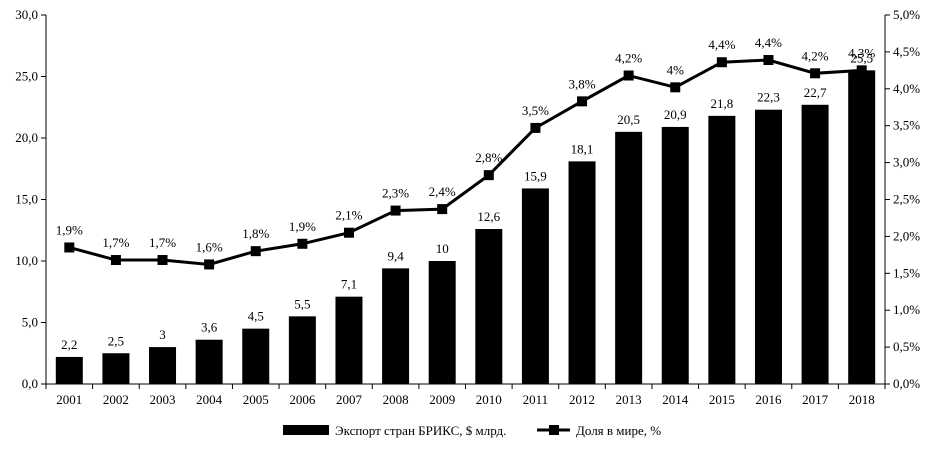 The image size is (941, 451). Describe the element at coordinates (861, 57) in the screenshot. I see `bar-value-label: 25,5` at that location.